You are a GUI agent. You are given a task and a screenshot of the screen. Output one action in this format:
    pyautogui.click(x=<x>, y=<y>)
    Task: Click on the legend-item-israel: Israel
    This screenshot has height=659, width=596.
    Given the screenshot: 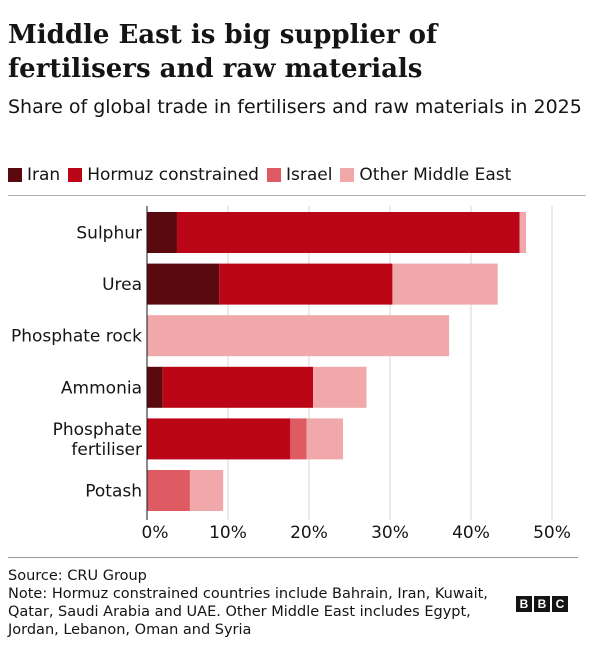 What is the action you would take?
    pyautogui.click(x=299, y=175)
    